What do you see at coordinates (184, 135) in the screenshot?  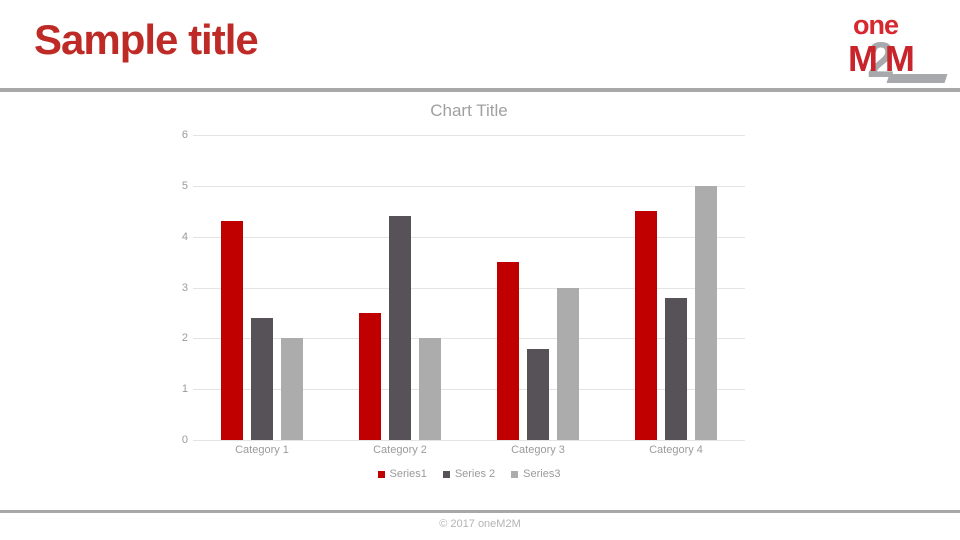 I see `y-tick-label-6: 6` at bounding box center [184, 135].